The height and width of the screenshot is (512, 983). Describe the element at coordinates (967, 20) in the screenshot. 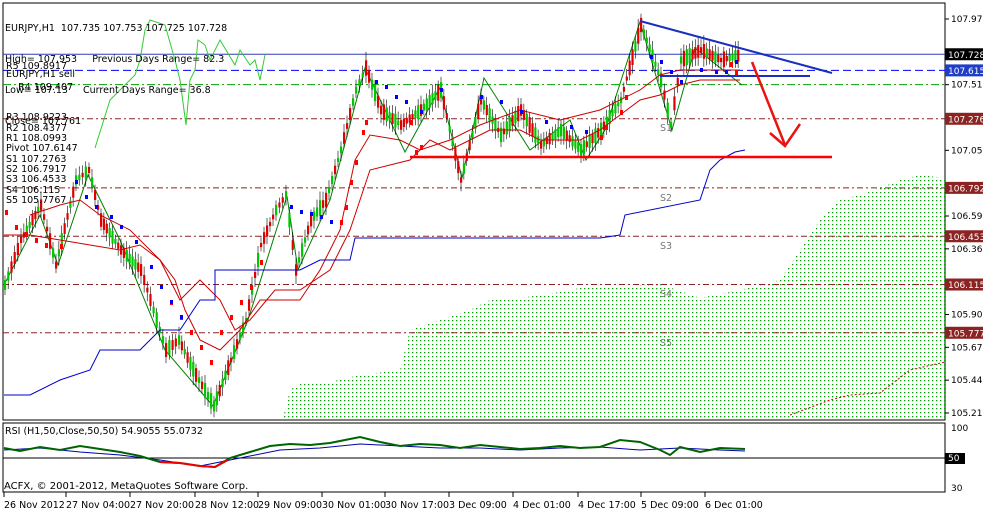

I see `price-tick-label: 107.975` at that location.